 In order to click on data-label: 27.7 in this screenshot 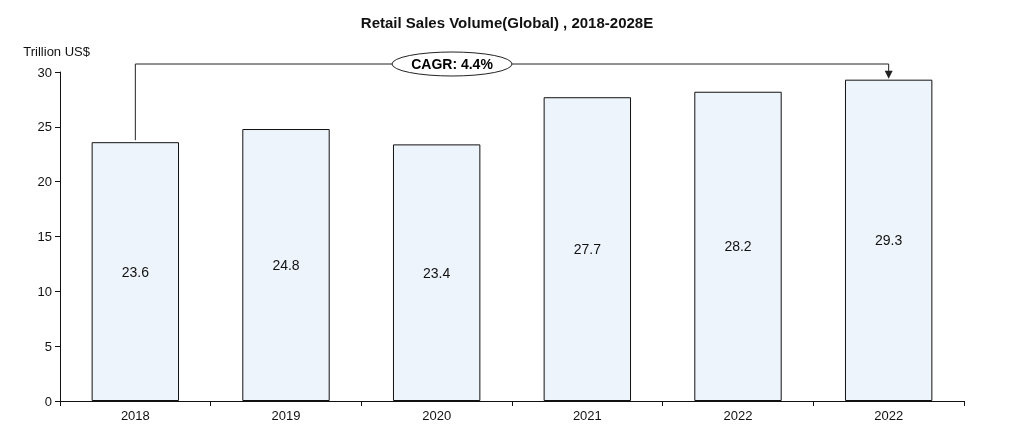, I will do `click(587, 249)`.